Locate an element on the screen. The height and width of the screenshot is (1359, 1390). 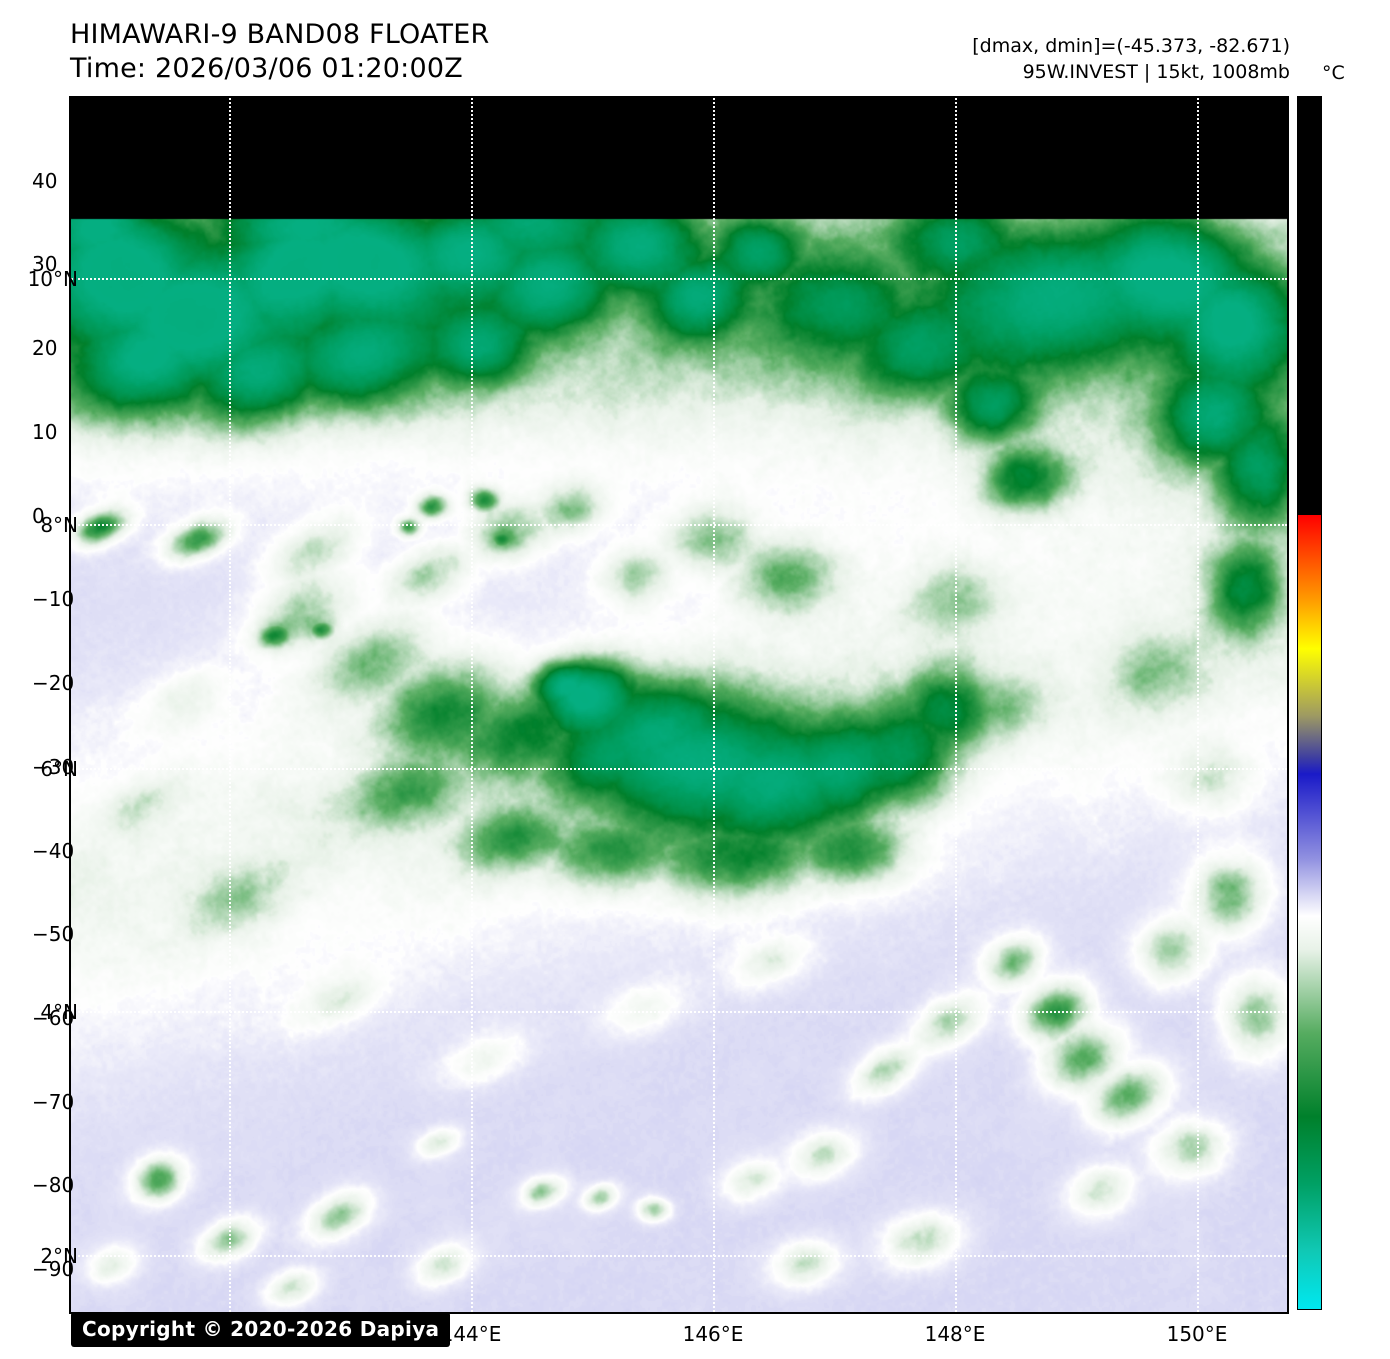
colorbar-tick-40: 40 is located at coordinates (45, 180).